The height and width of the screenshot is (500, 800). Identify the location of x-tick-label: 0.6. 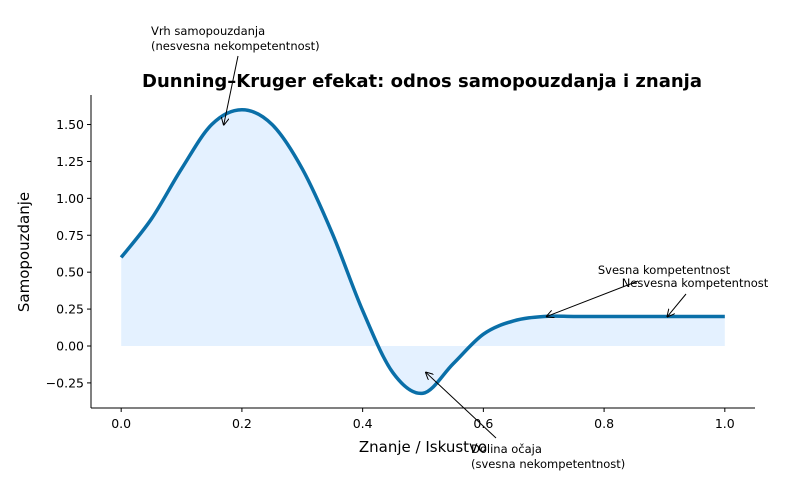
(483, 423).